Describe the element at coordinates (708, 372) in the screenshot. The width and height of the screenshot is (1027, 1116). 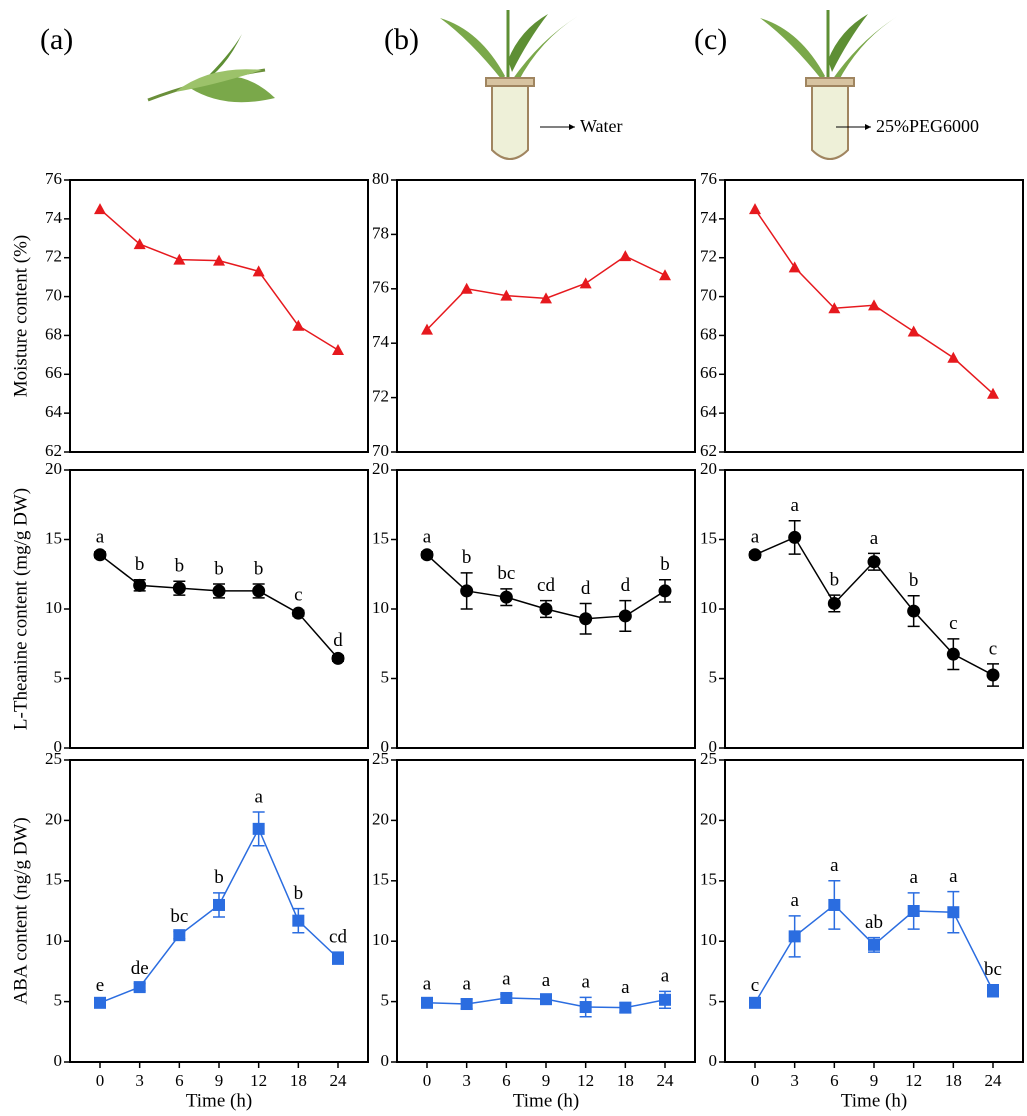
I see `y-tick-label: 66` at that location.